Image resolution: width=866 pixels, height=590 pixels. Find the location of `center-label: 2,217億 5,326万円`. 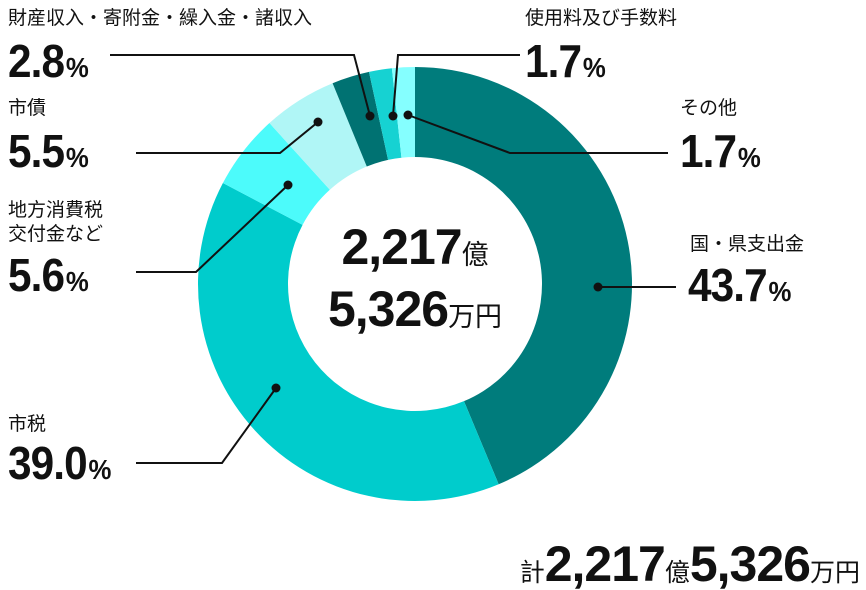

center-label: 2,217億 5,326万円 is located at coordinates (415, 284).